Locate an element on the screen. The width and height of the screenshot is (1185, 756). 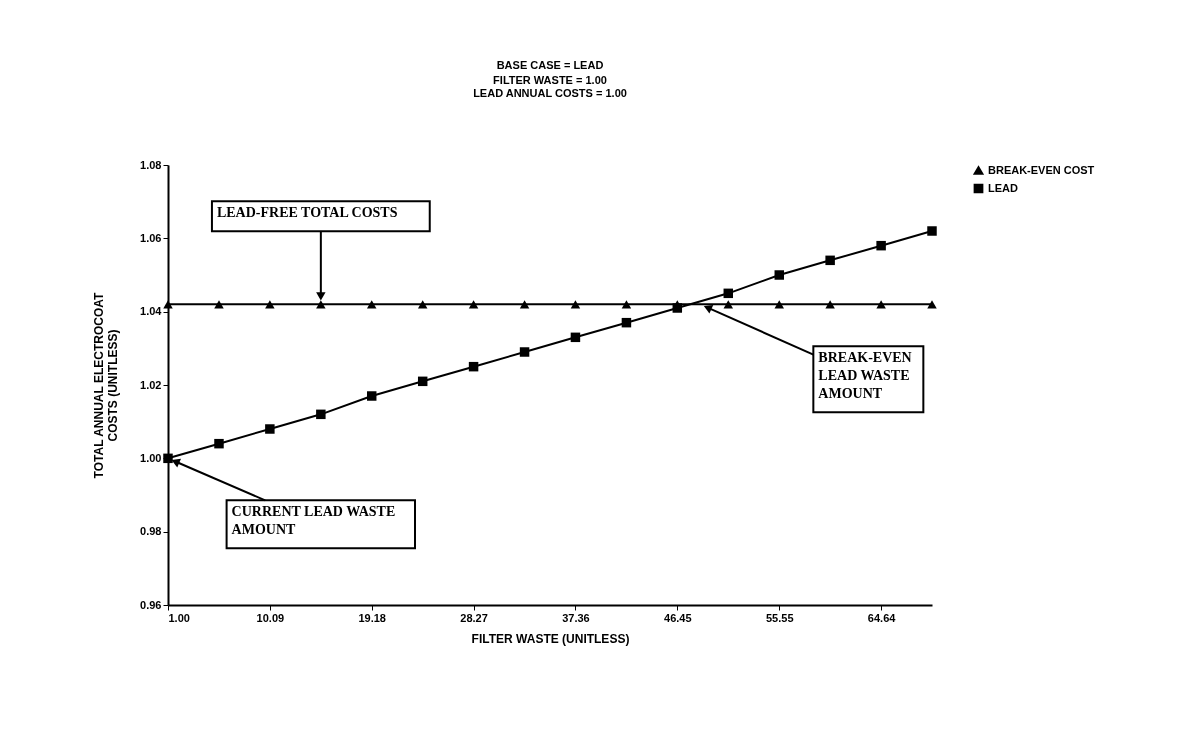
x-tick-label: 10.09 is located at coordinates (270, 617).